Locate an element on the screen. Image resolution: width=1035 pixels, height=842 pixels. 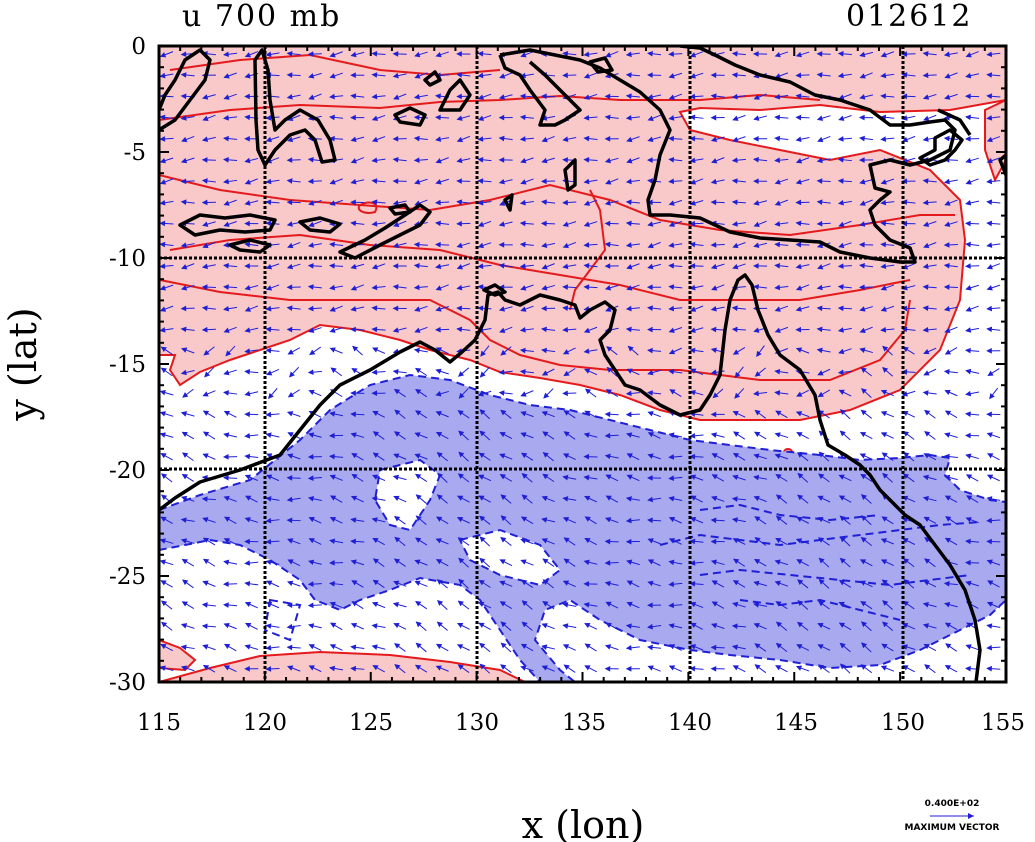
positive-region-south is located at coordinates (342, 666).